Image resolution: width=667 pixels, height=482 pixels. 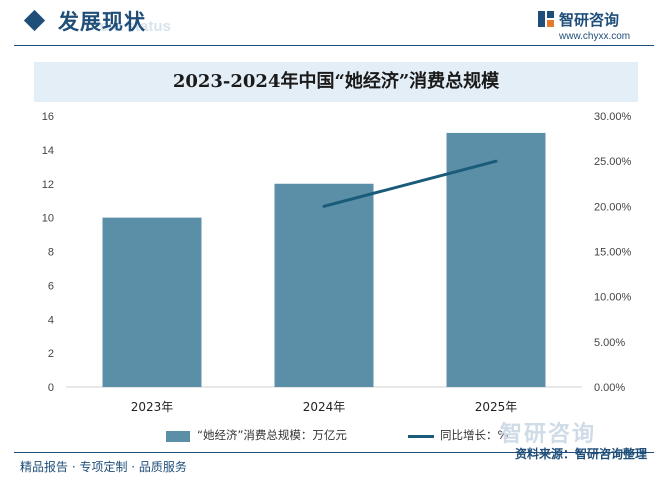 What do you see at coordinates (613, 117) in the screenshot?
I see `y-right-tick-label: 30.00%` at bounding box center [613, 117].